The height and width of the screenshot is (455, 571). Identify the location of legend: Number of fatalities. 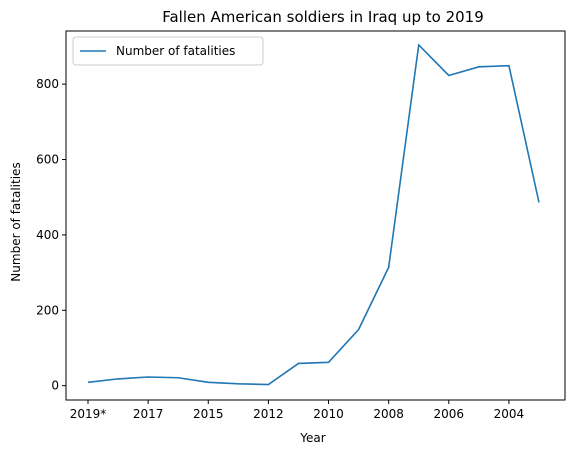
(168, 51).